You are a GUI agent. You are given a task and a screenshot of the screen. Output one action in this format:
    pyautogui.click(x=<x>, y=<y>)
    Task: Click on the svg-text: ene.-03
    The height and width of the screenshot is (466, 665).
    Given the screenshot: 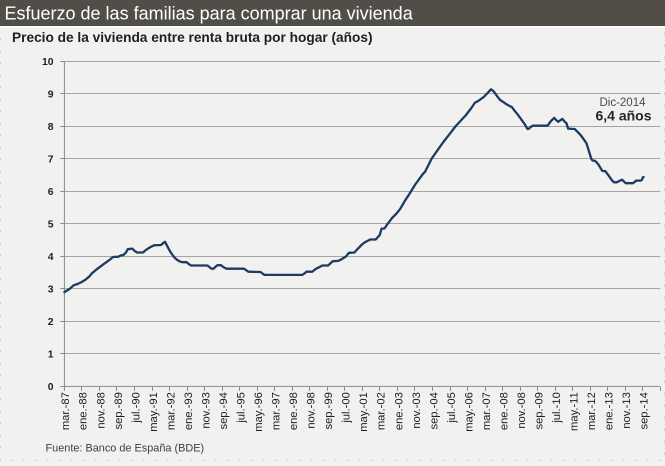 What is the action you would take?
    pyautogui.click(x=399, y=411)
    